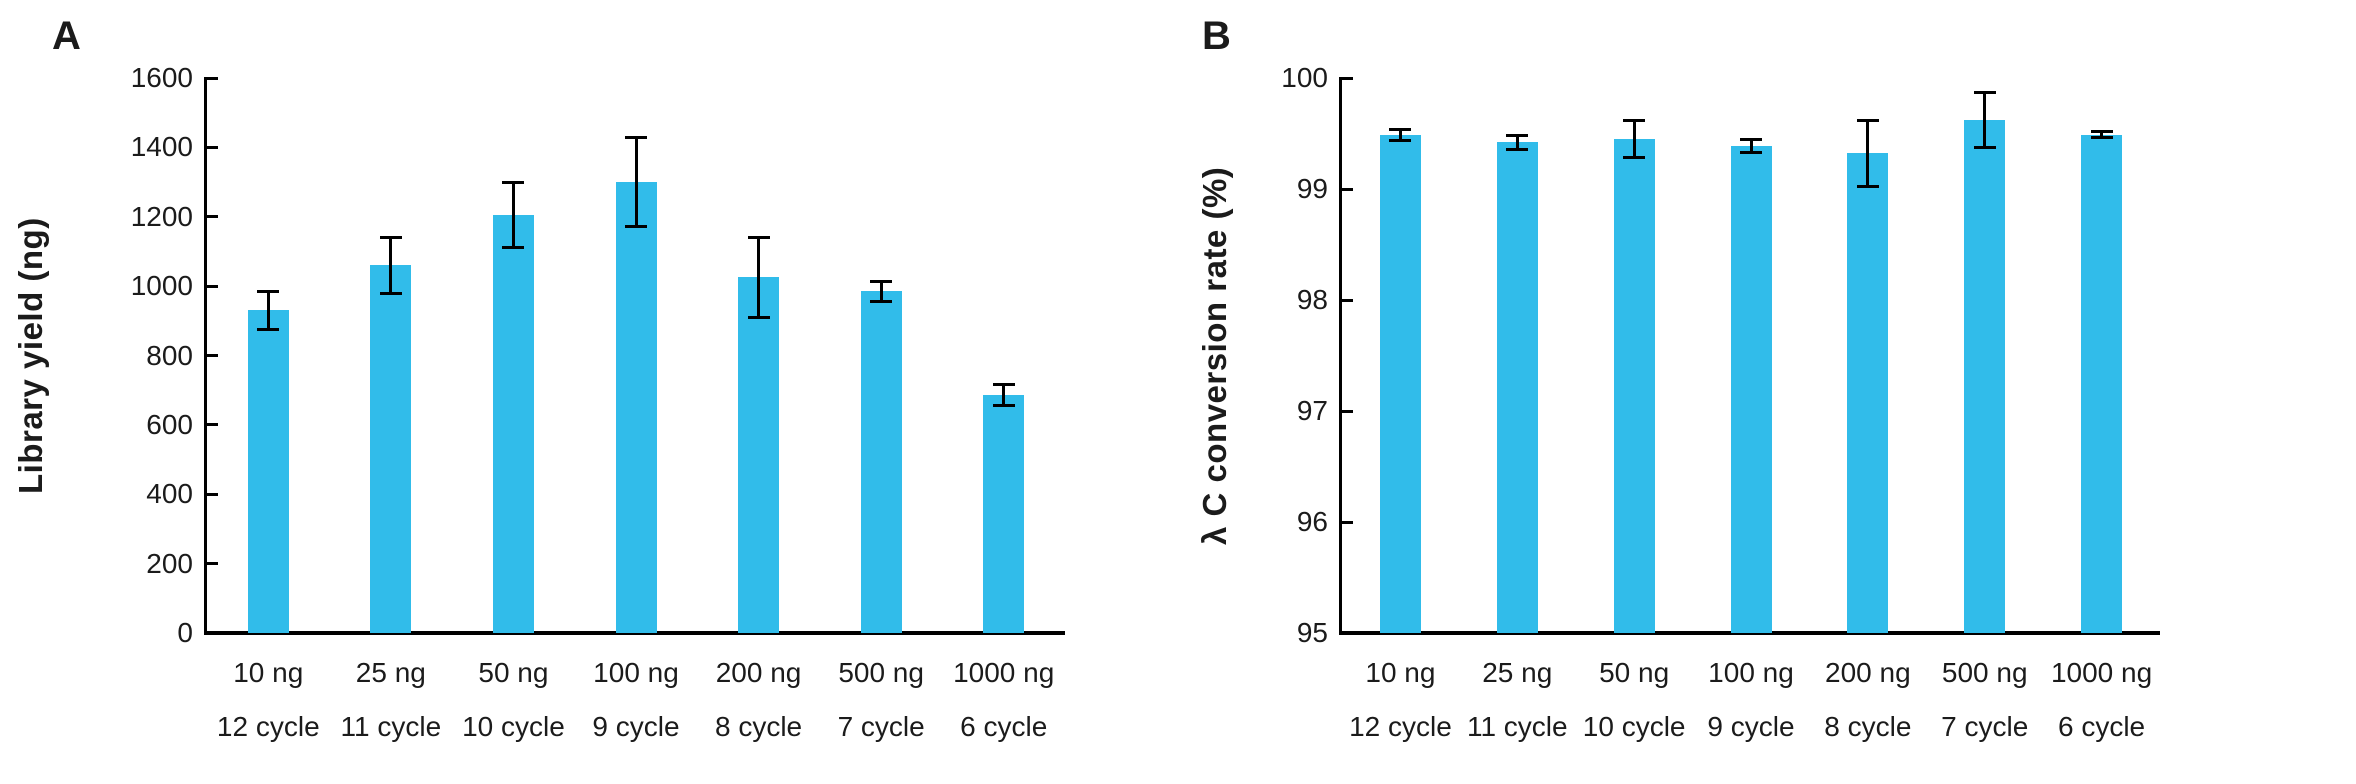 The height and width of the screenshot is (784, 2356). I want to click on y-tick-label: 1200, so click(161, 216).